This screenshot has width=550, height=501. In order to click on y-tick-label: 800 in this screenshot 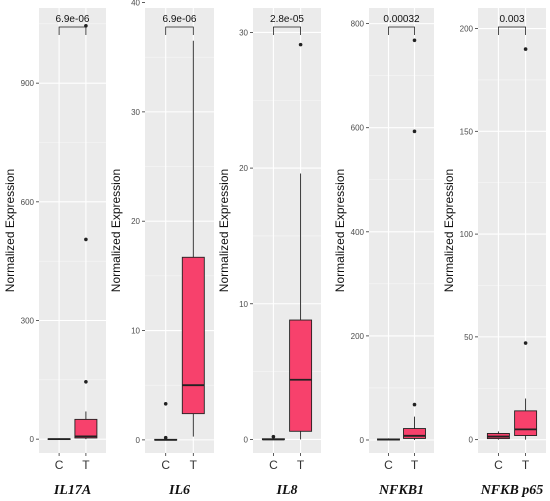, I will do `click(358, 24)`.